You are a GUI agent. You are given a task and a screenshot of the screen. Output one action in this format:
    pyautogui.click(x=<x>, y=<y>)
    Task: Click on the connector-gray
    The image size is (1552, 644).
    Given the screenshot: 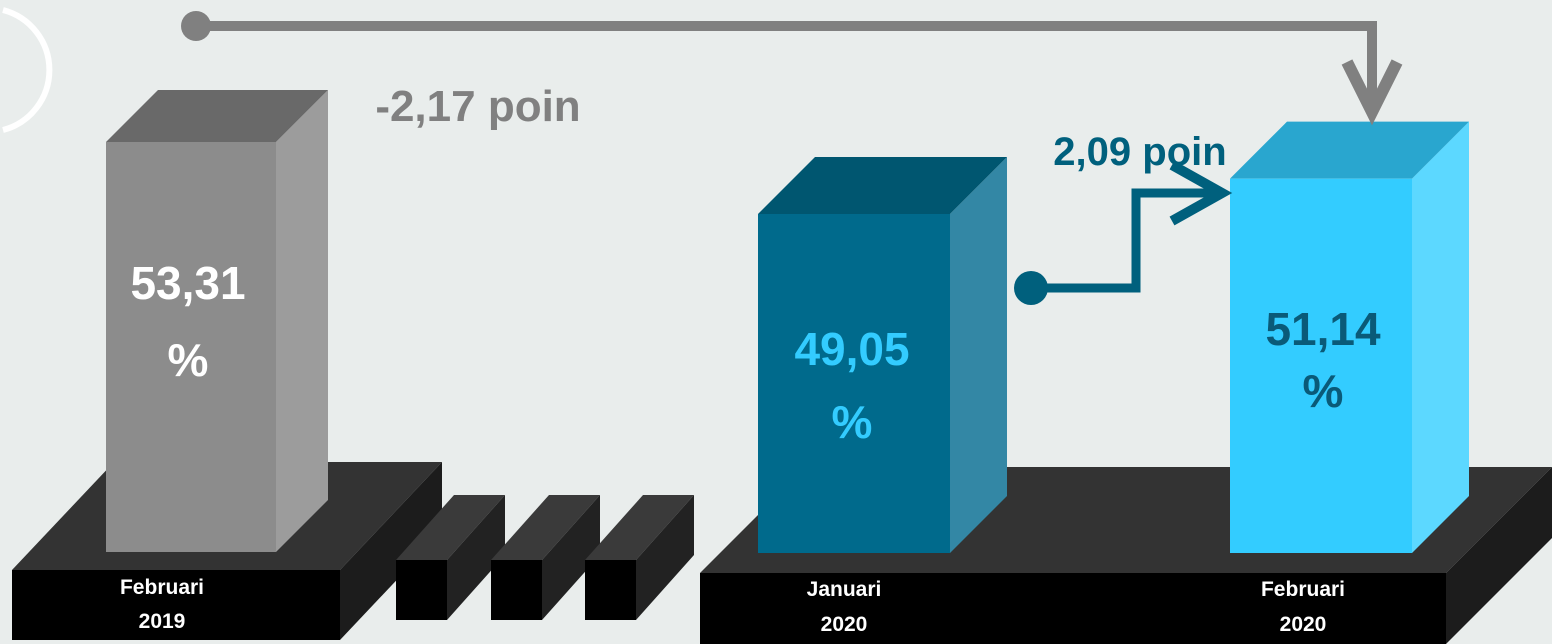 What is the action you would take?
    pyautogui.click(x=792, y=68)
    